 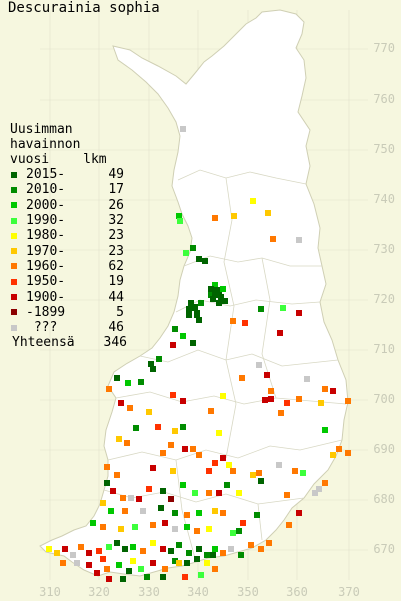 I want to click on legend-total-label: Yhteensä, so click(x=43, y=343).